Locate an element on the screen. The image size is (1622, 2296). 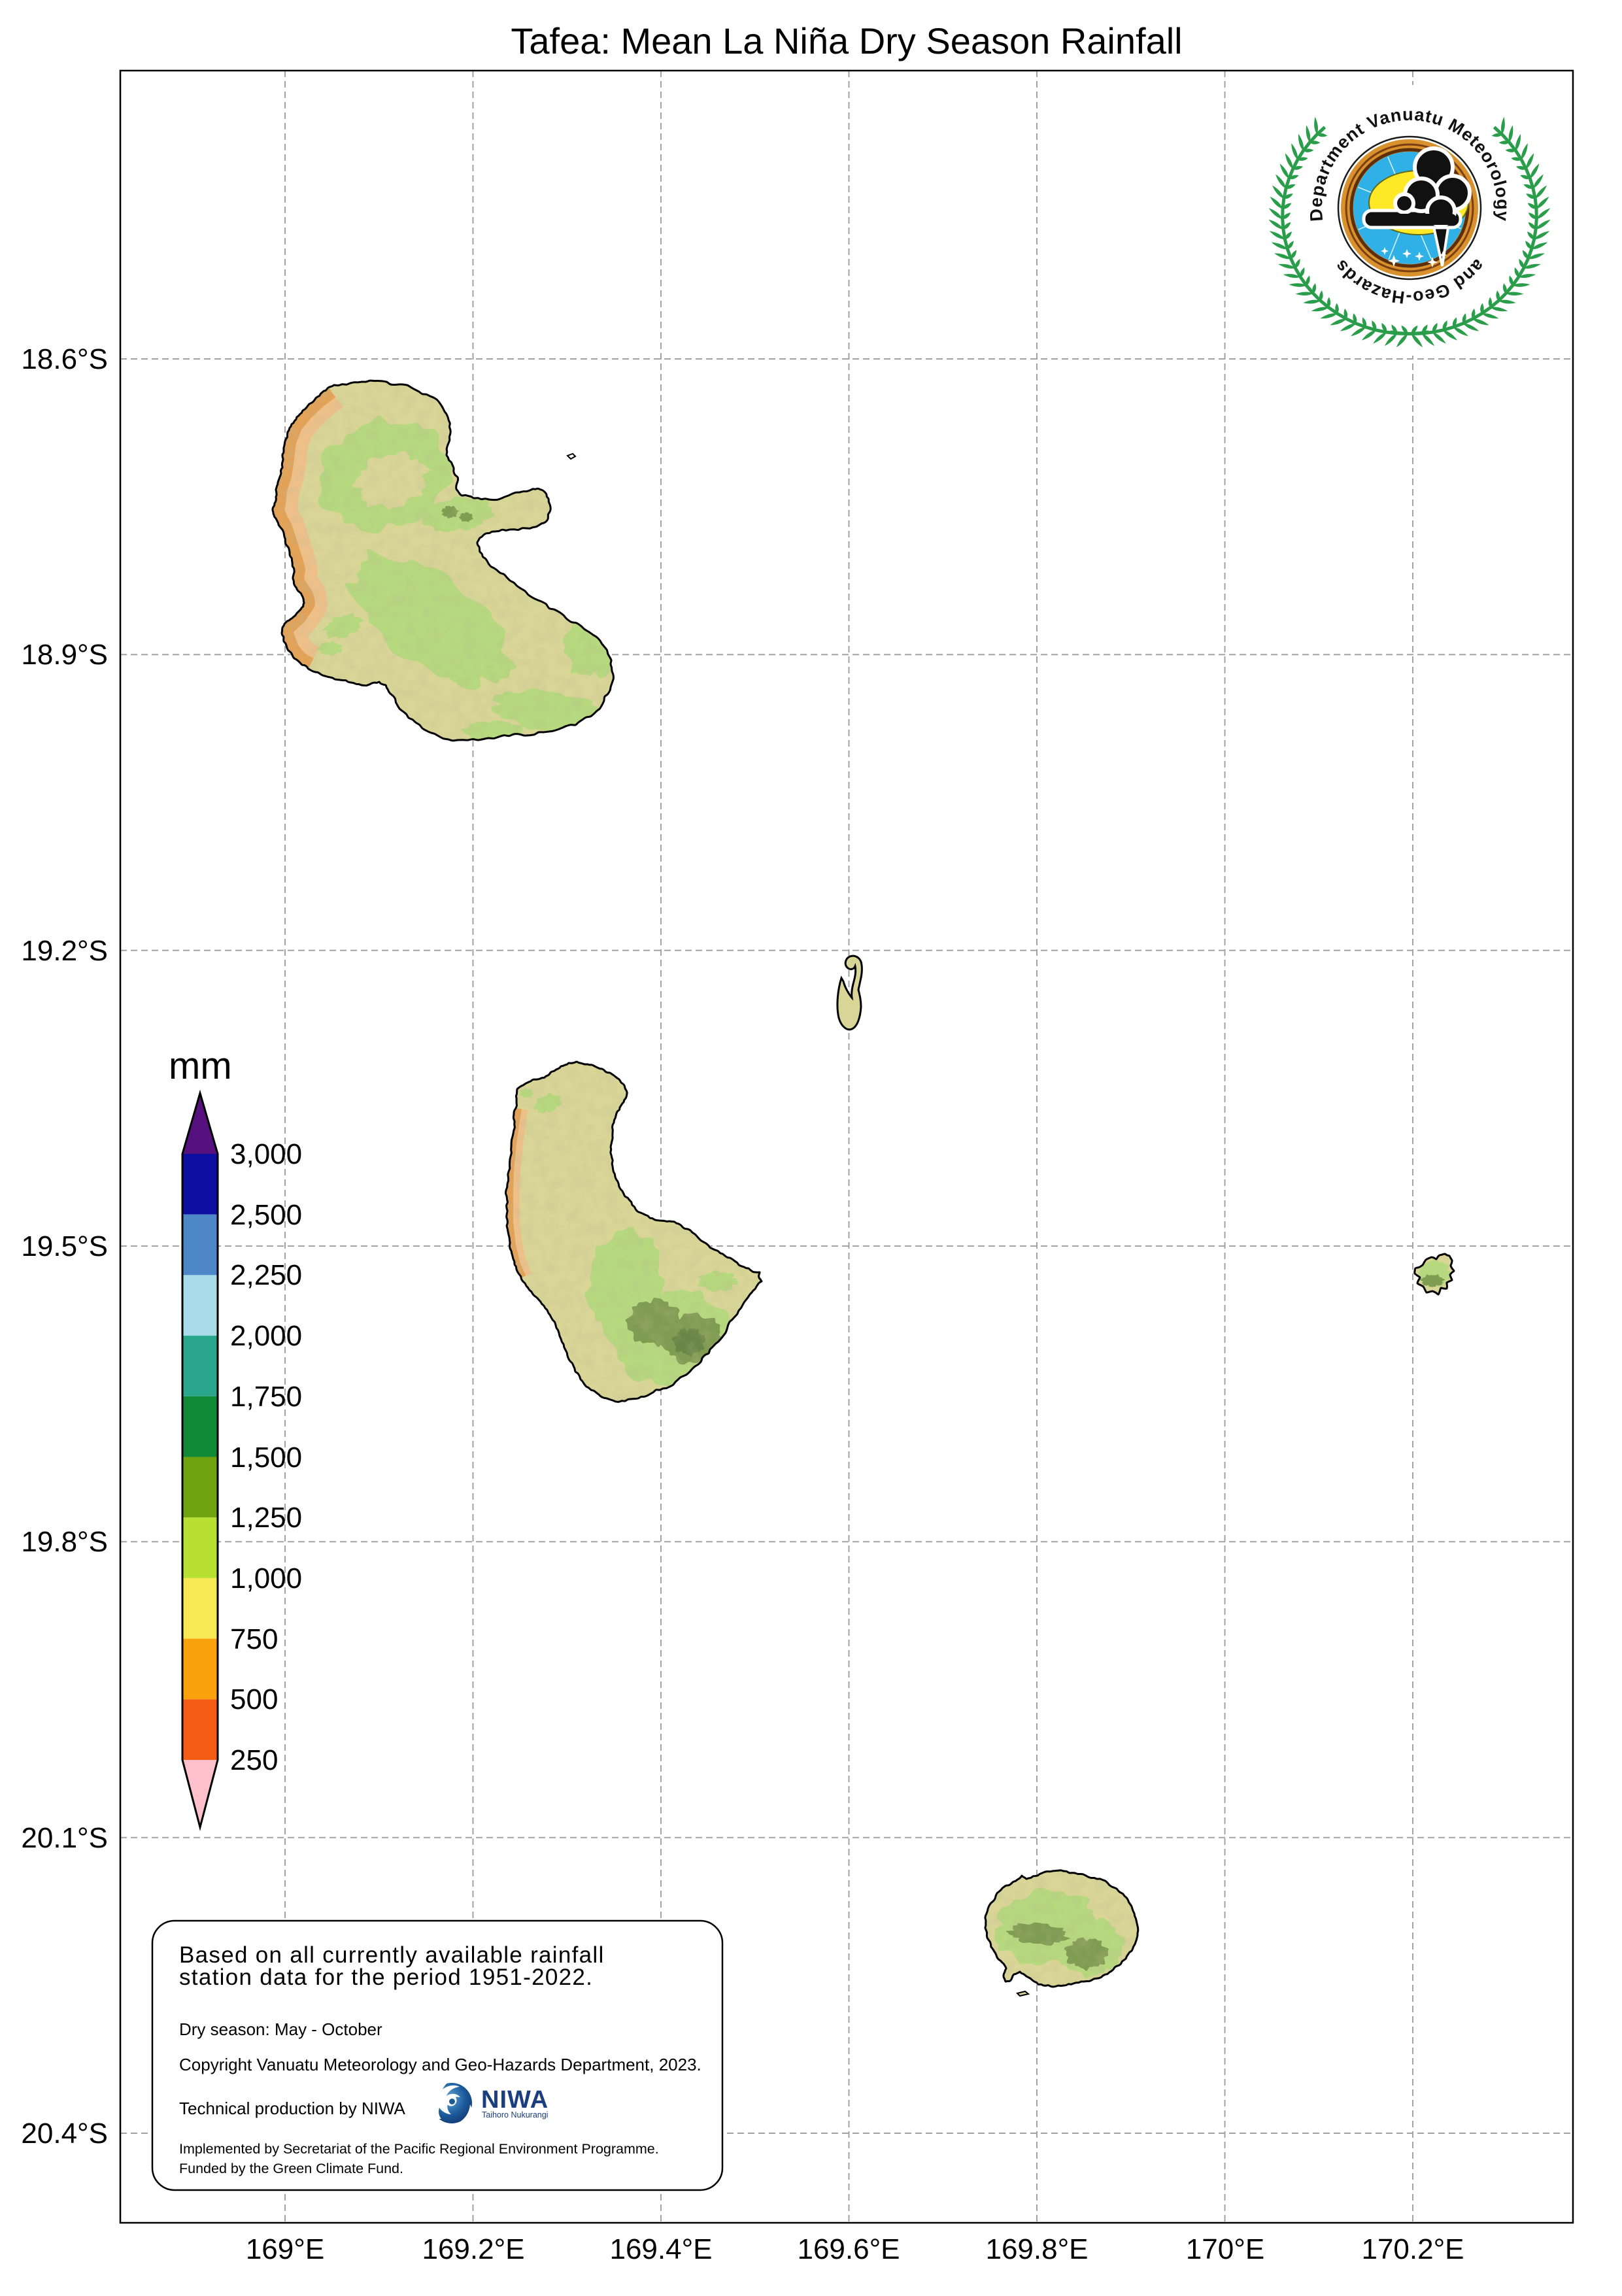
svg-text: 750 is located at coordinates (254, 1639).